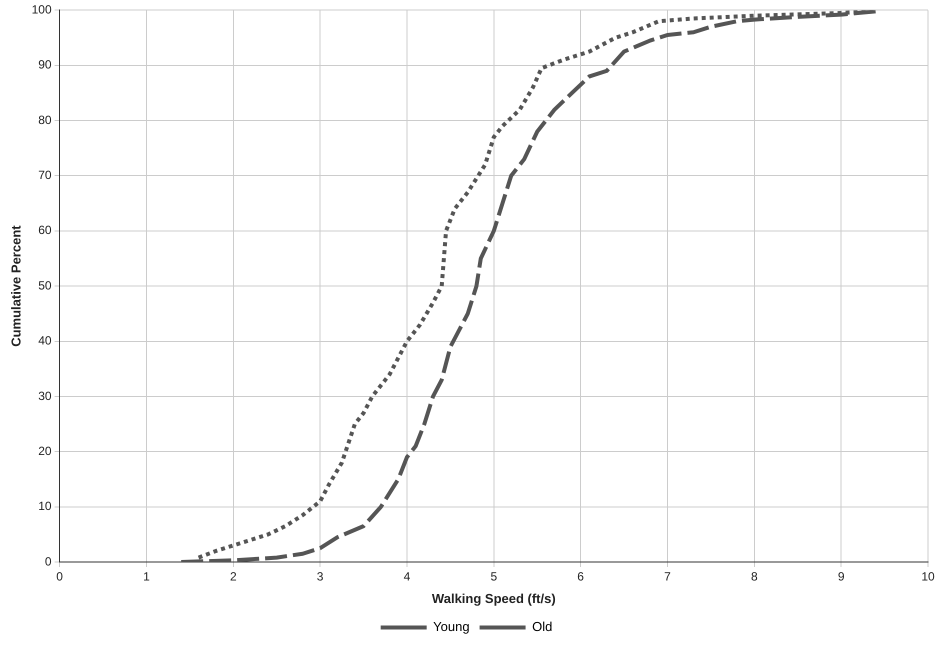  What do you see at coordinates (45, 506) in the screenshot?
I see `y-tick-label: 10` at bounding box center [45, 506].